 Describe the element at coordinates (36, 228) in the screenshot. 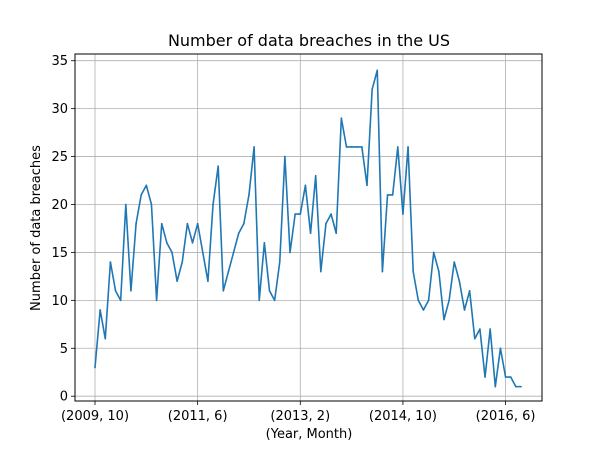

I see `y-axis-label: Number of data breaches` at that location.